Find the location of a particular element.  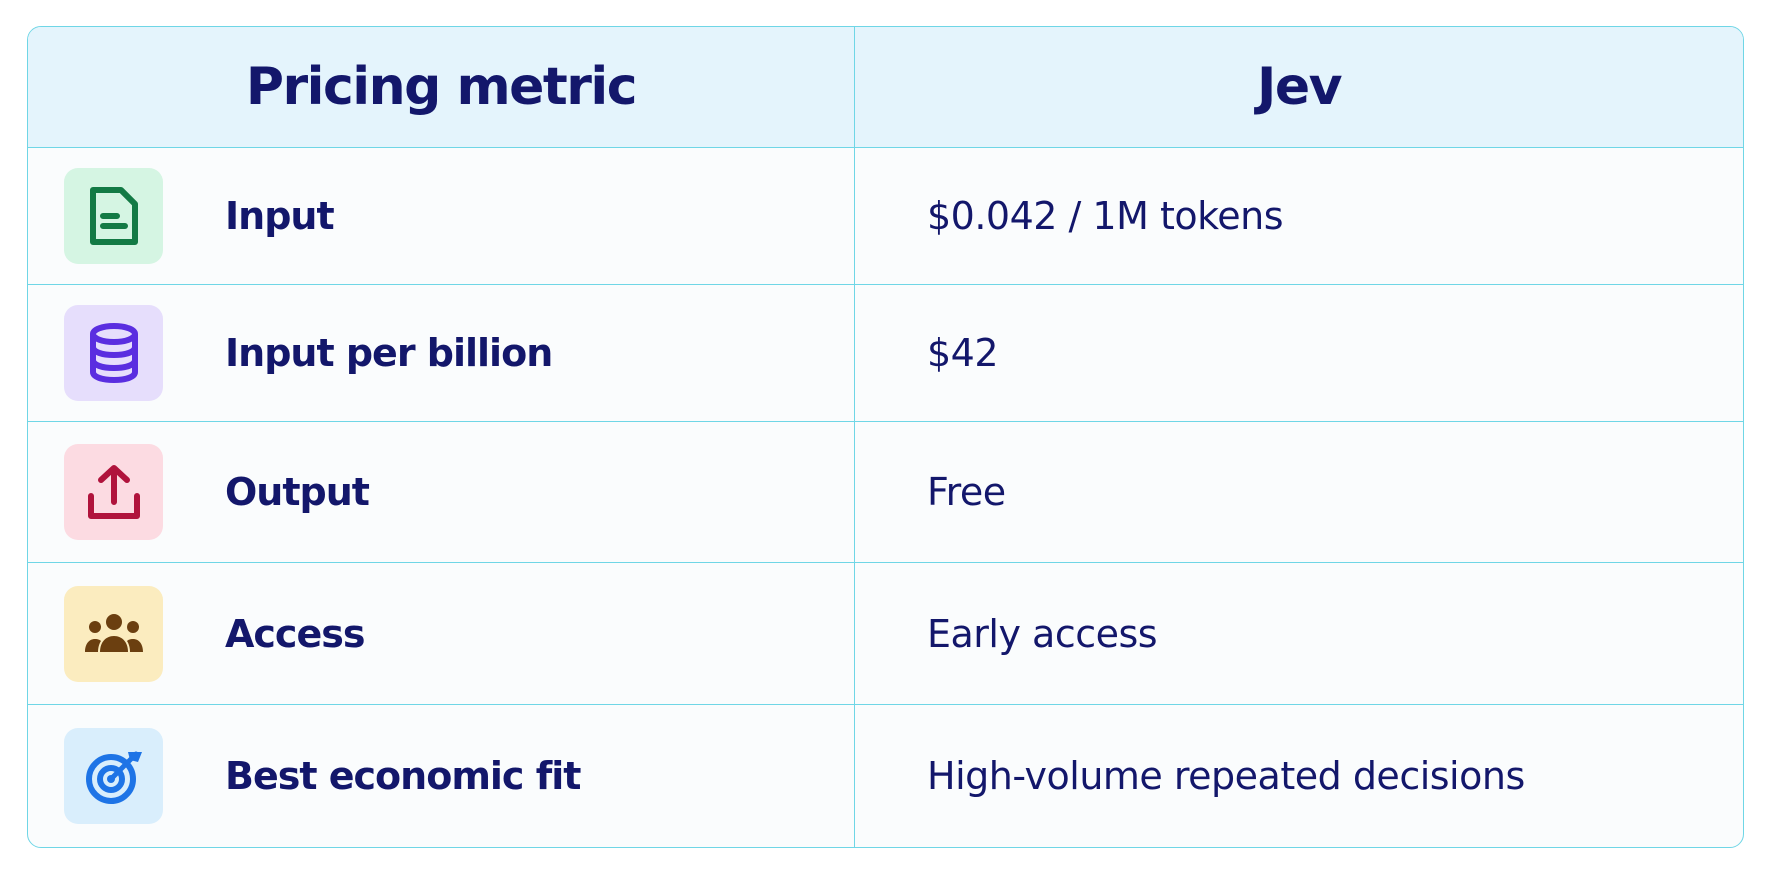

row-label: Input is located at coordinates (280, 216).